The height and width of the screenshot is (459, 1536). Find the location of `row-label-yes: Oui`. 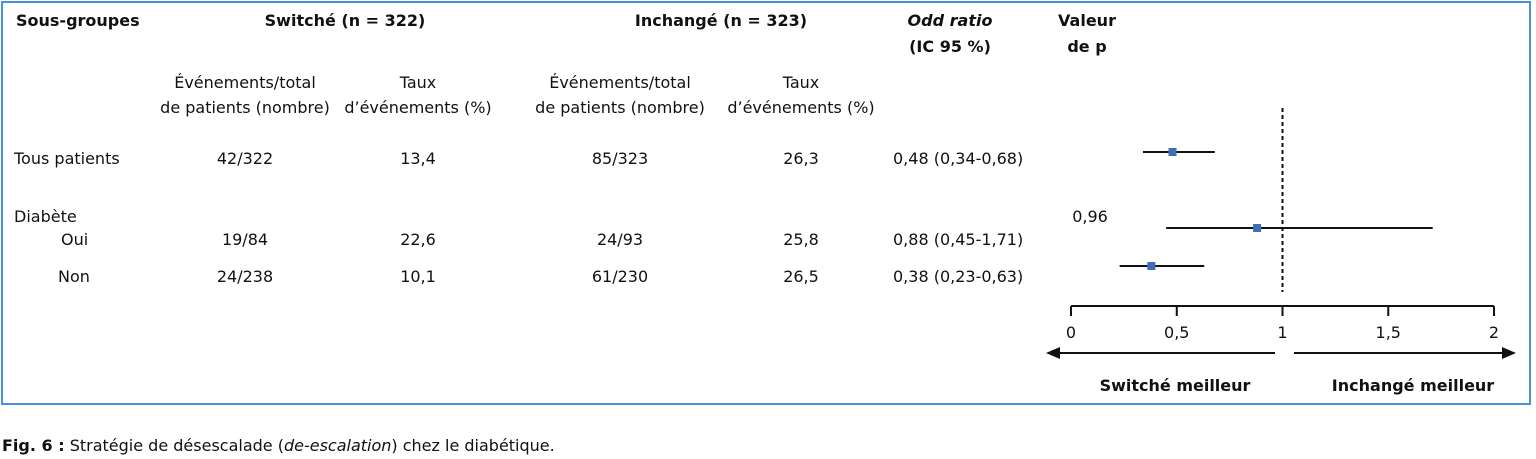

row-label-yes: Oui is located at coordinates (75, 239).